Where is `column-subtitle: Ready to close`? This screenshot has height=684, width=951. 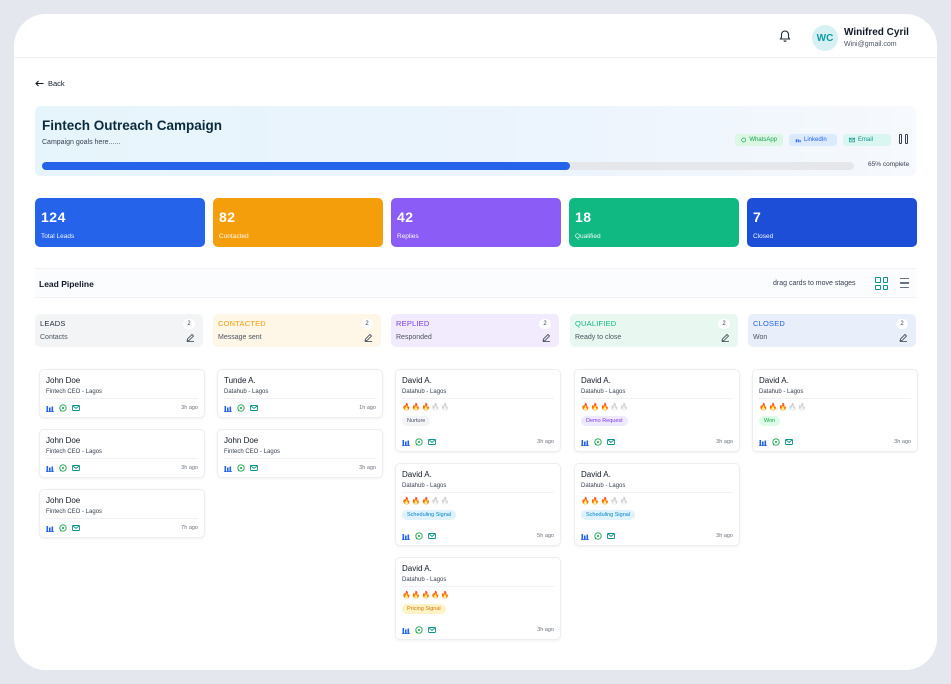 column-subtitle: Ready to close is located at coordinates (598, 337).